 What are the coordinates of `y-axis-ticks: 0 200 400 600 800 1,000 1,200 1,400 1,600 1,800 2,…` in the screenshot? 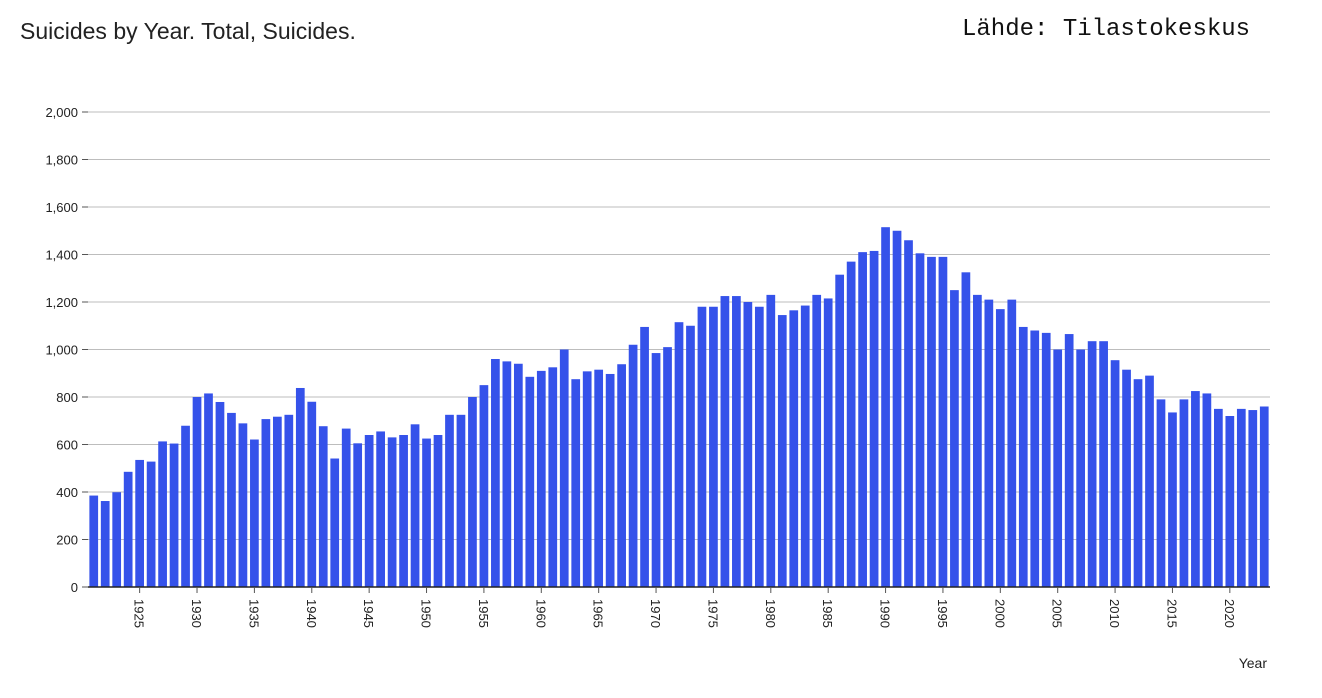 It's located at (66, 350).